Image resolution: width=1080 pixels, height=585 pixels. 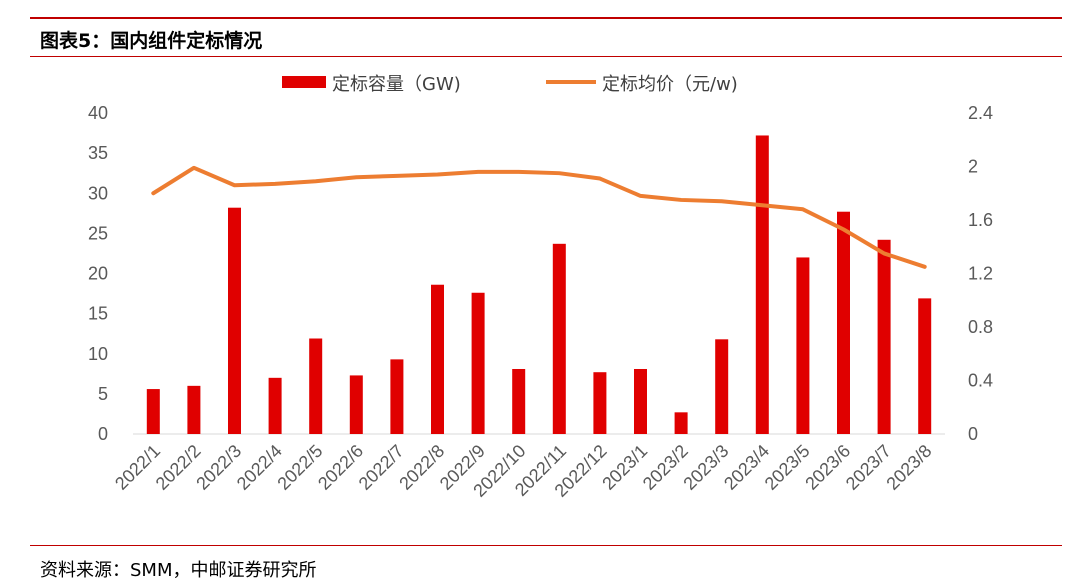 I want to click on bottom-rule, so click(x=546, y=545).